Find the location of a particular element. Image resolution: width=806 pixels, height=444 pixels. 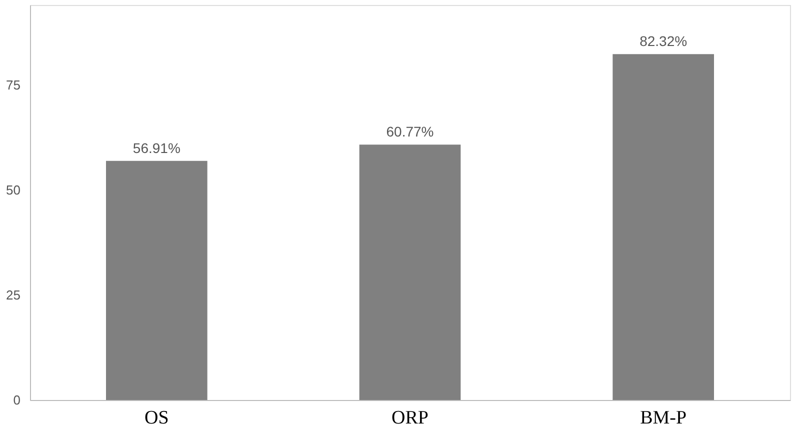

data-label: 60.77% is located at coordinates (410, 132).